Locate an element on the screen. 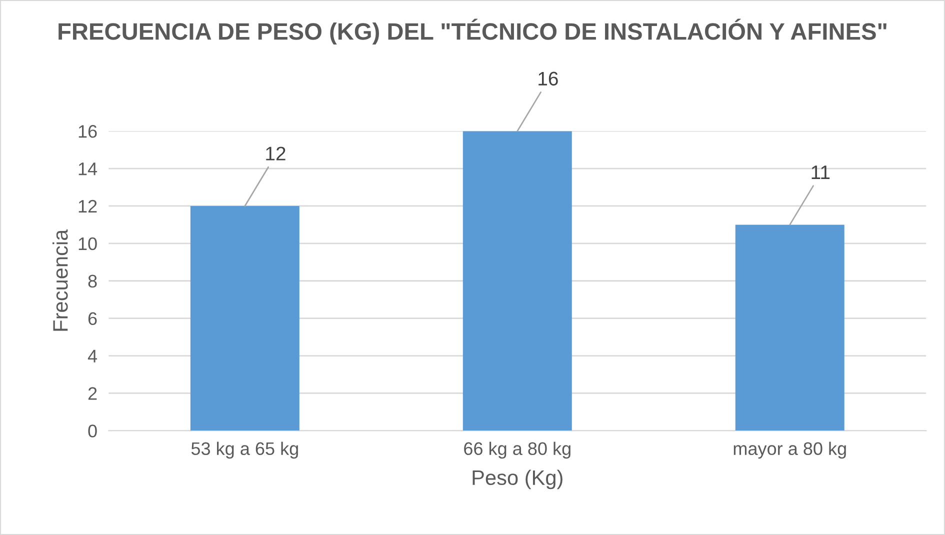  y-tick-label: 0 is located at coordinates (92, 431).